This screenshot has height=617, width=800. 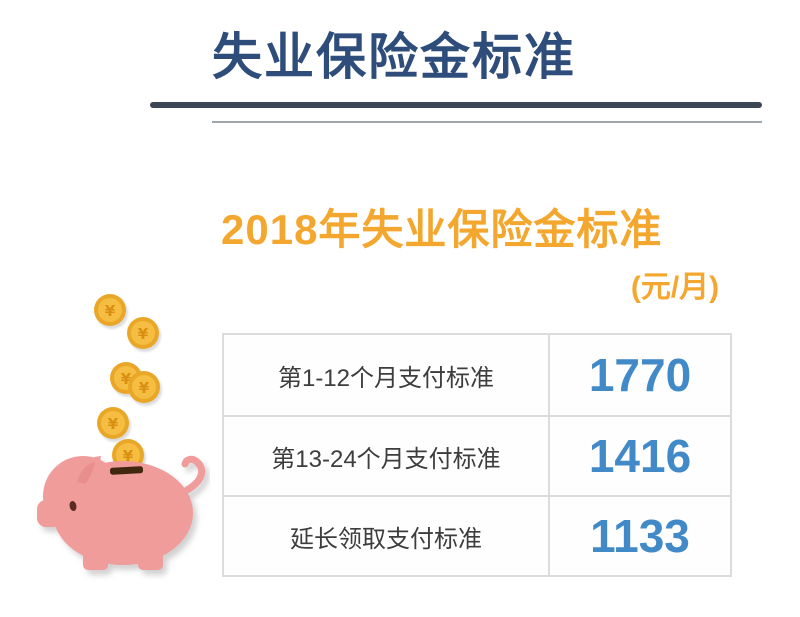 I want to click on title-divider-thin, so click(x=487, y=122).